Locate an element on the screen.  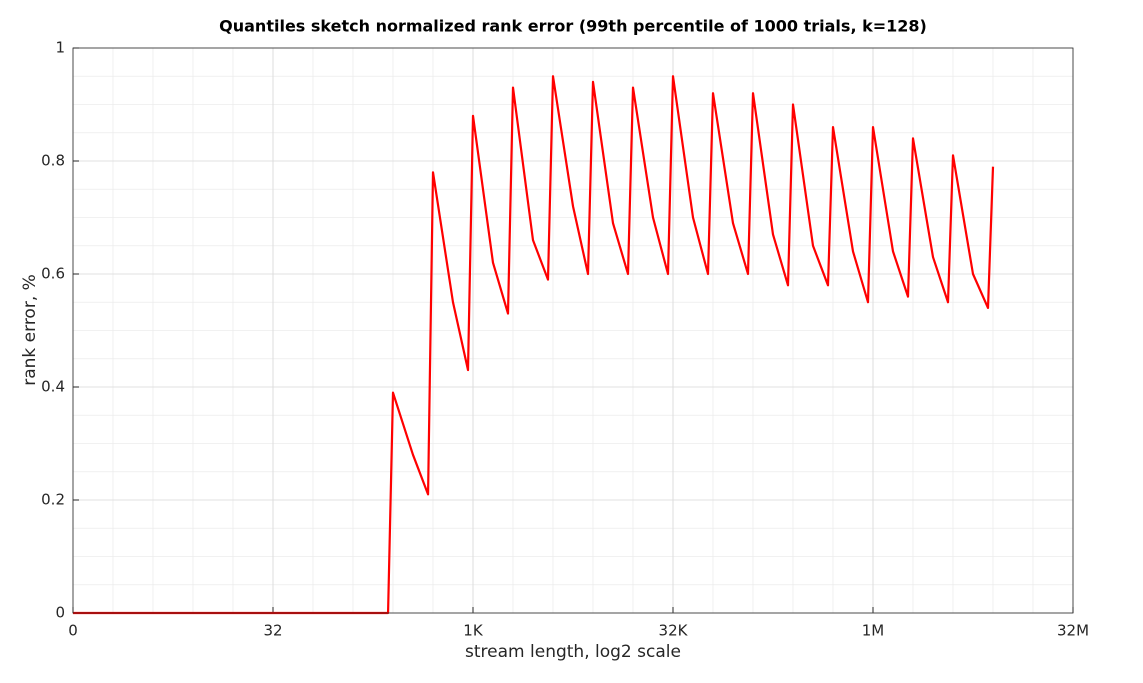
y-tick-label: 0.4 is located at coordinates (53, 387).